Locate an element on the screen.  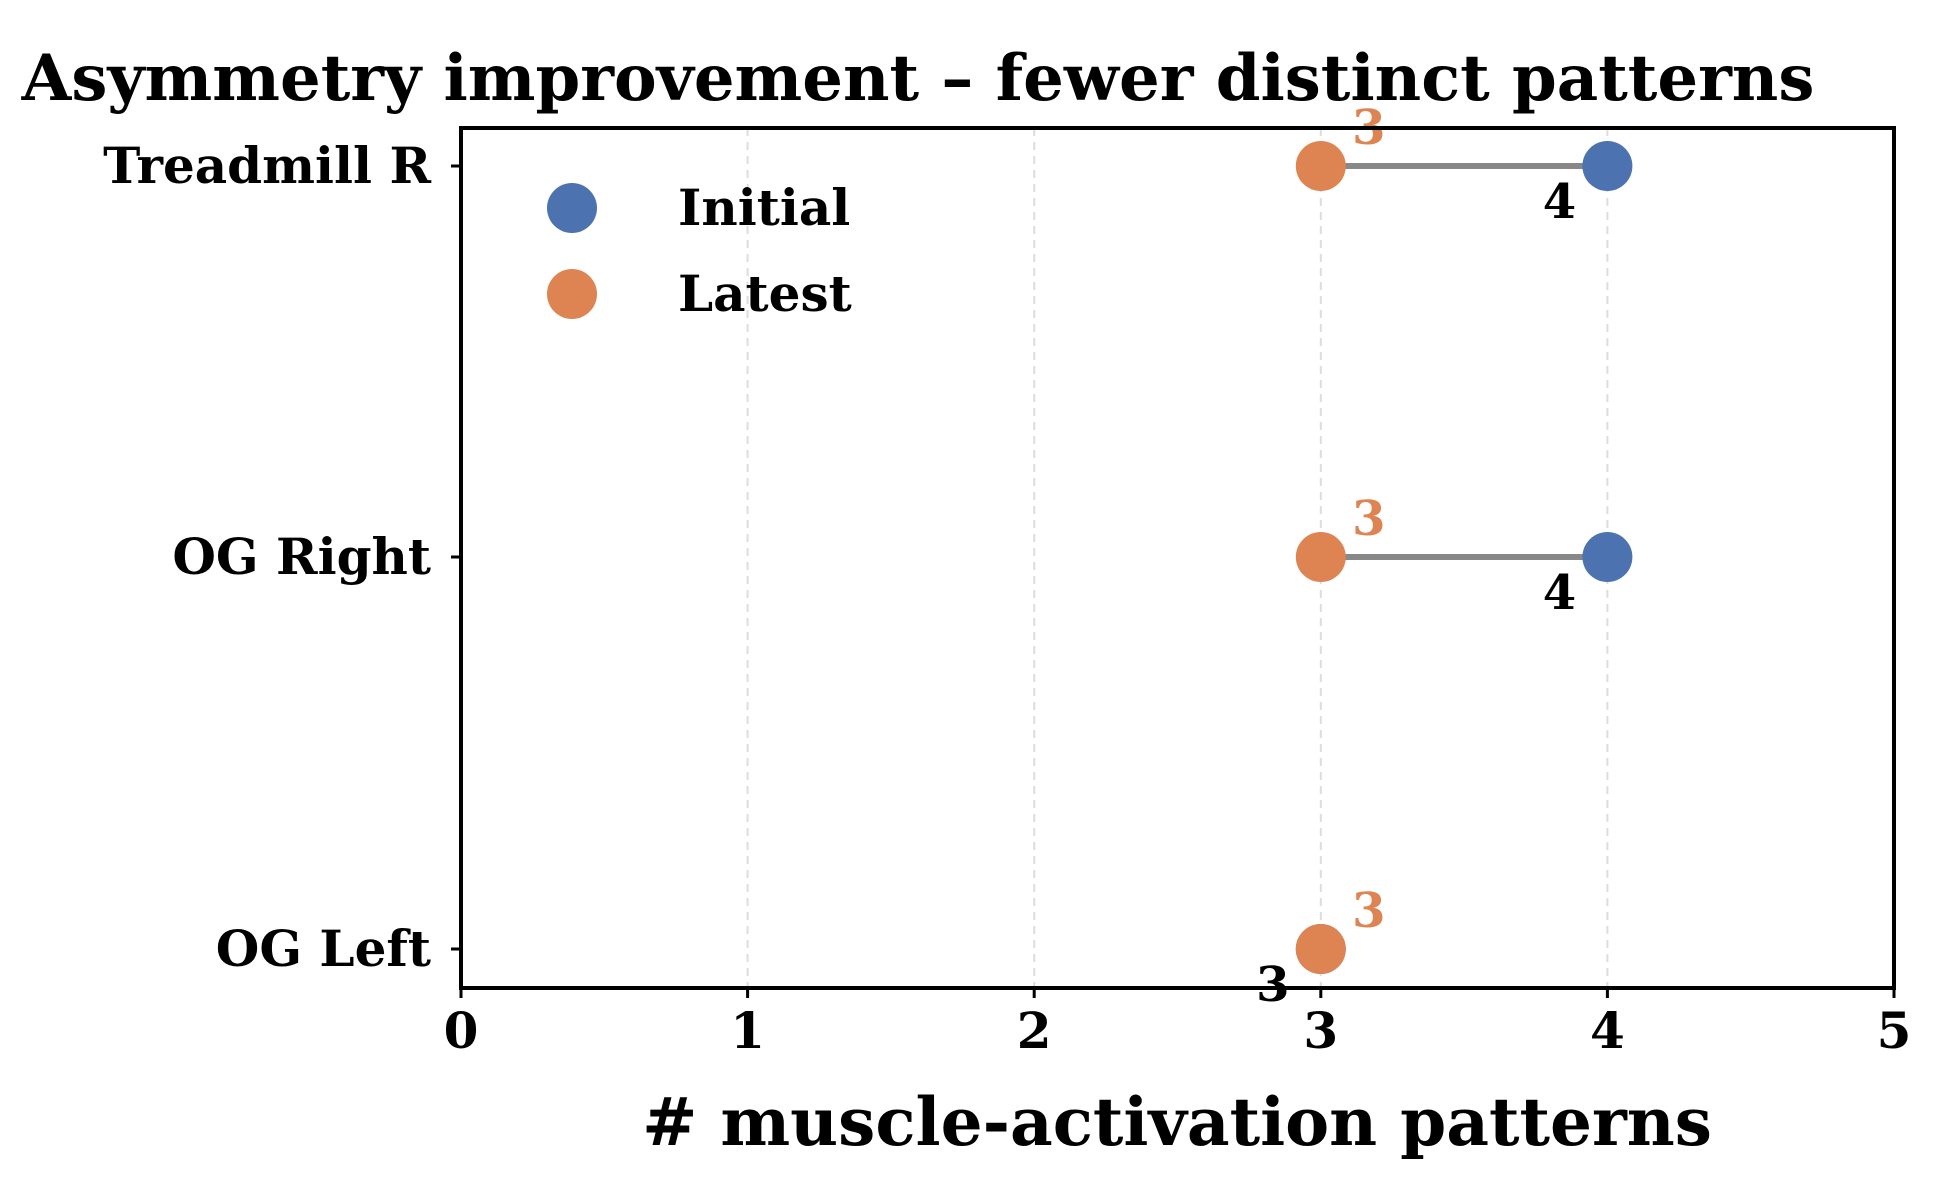
x-axis: 0 1 2 3 4 5 is located at coordinates (1178, 1024).